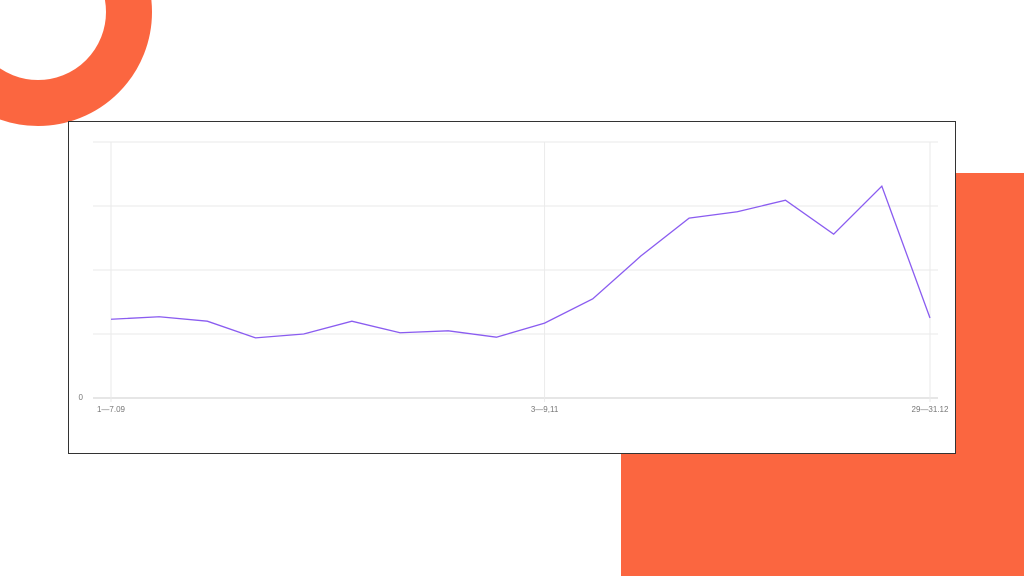  Describe the element at coordinates (545, 409) in the screenshot. I see `x-tick-label: 3—9,11` at that location.